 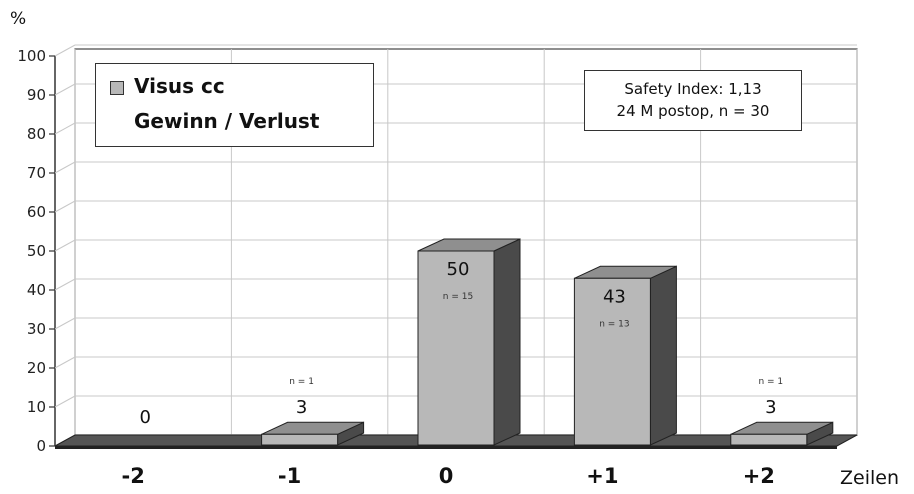 What do you see at coordinates (869, 478) in the screenshot?
I see `x-axis-label: Zeilen` at bounding box center [869, 478].